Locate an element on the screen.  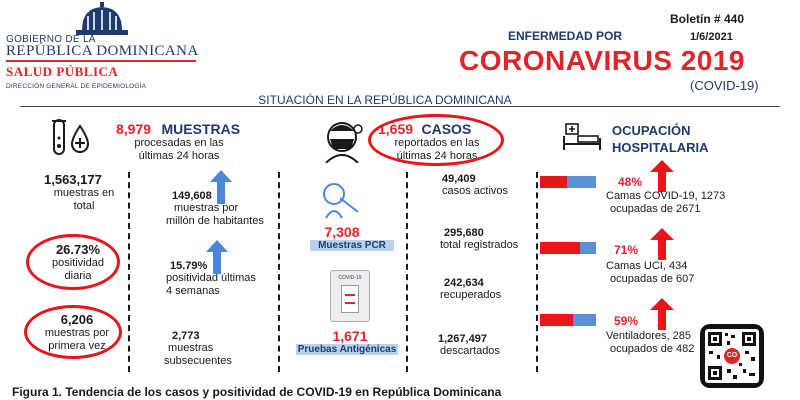
icu-line2: ocupadas de 607 is located at coordinates (652, 279).